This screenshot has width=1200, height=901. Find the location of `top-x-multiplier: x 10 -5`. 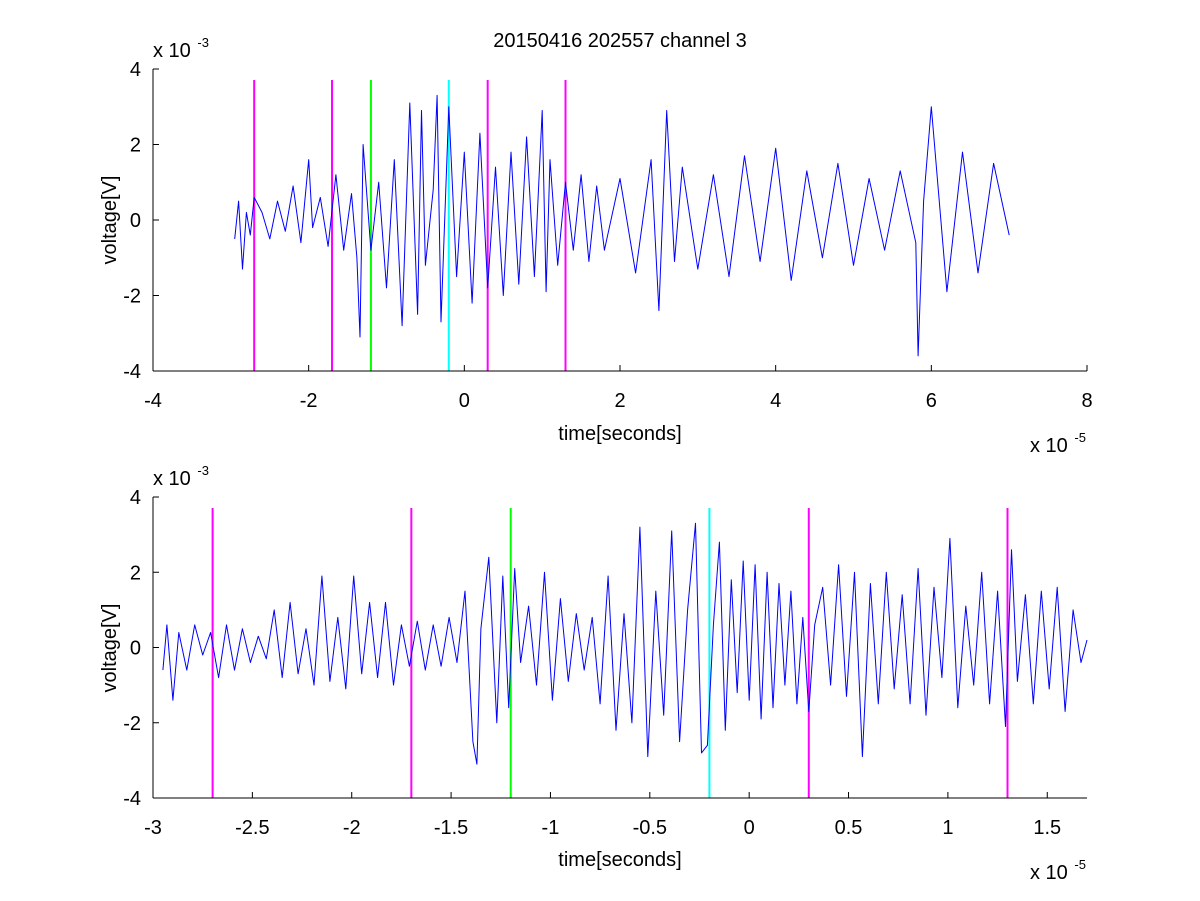

top-x-multiplier: x 10 -5 is located at coordinates (1058, 443).